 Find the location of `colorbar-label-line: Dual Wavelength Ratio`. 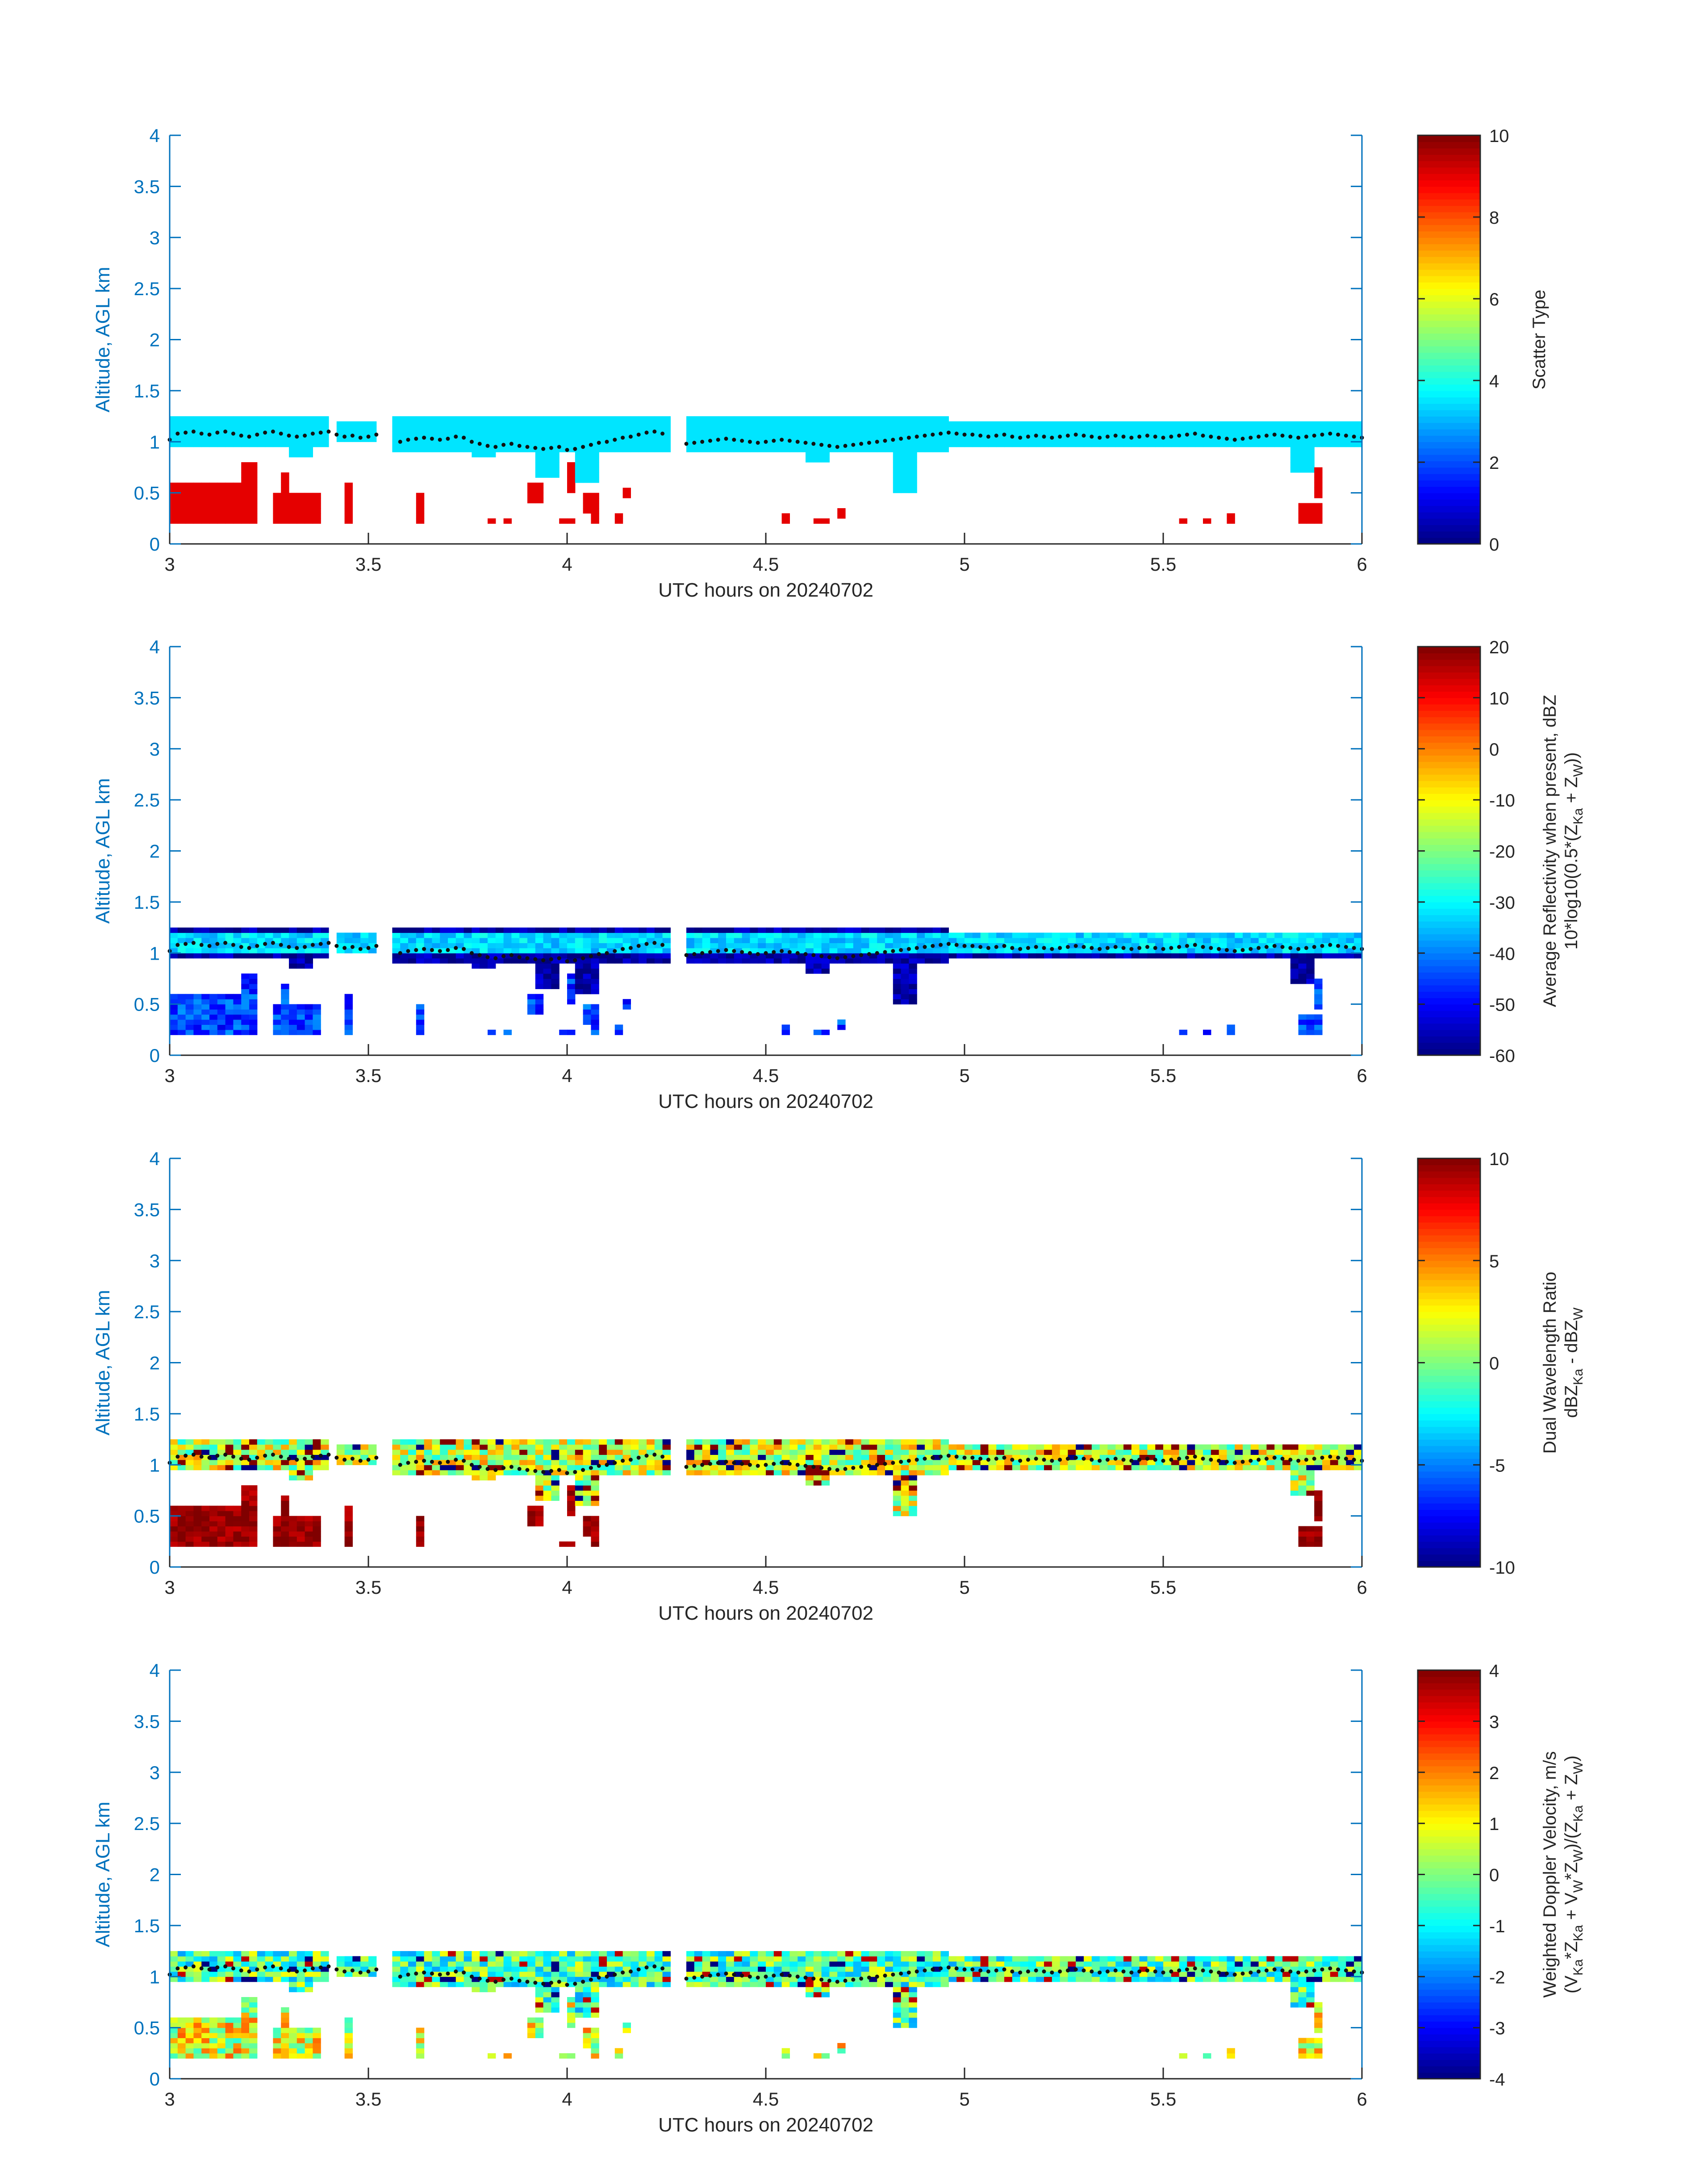

colorbar-label-line: Dual Wavelength Ratio is located at coordinates (1550, 1363).